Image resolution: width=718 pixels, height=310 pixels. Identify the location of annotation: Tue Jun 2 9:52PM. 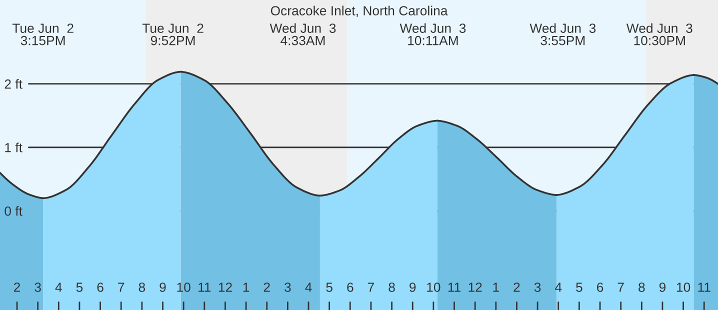
(173, 35).